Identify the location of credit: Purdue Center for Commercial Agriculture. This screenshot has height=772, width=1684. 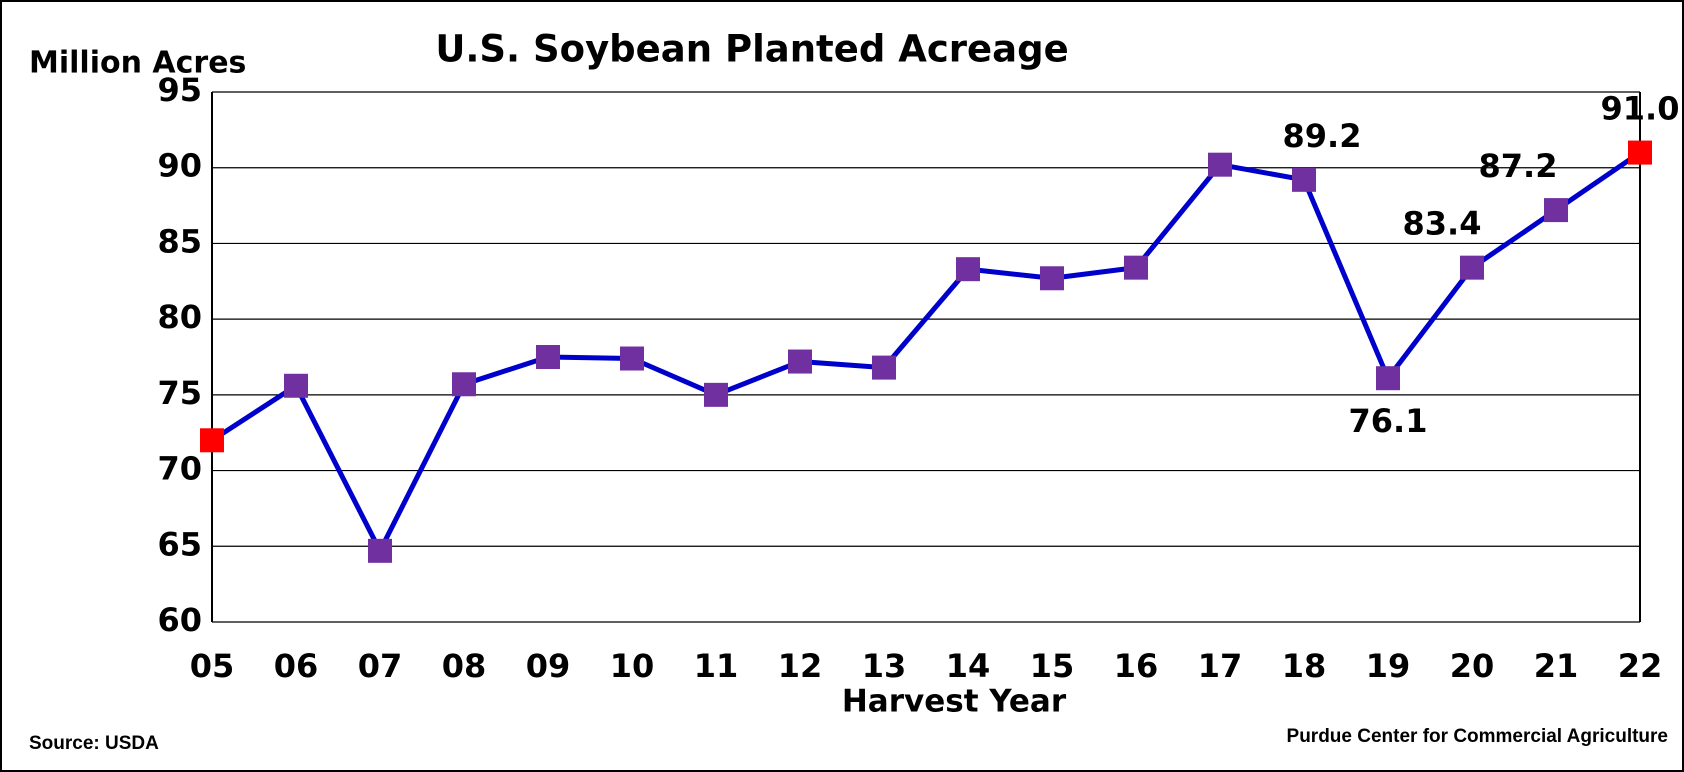
(1477, 736).